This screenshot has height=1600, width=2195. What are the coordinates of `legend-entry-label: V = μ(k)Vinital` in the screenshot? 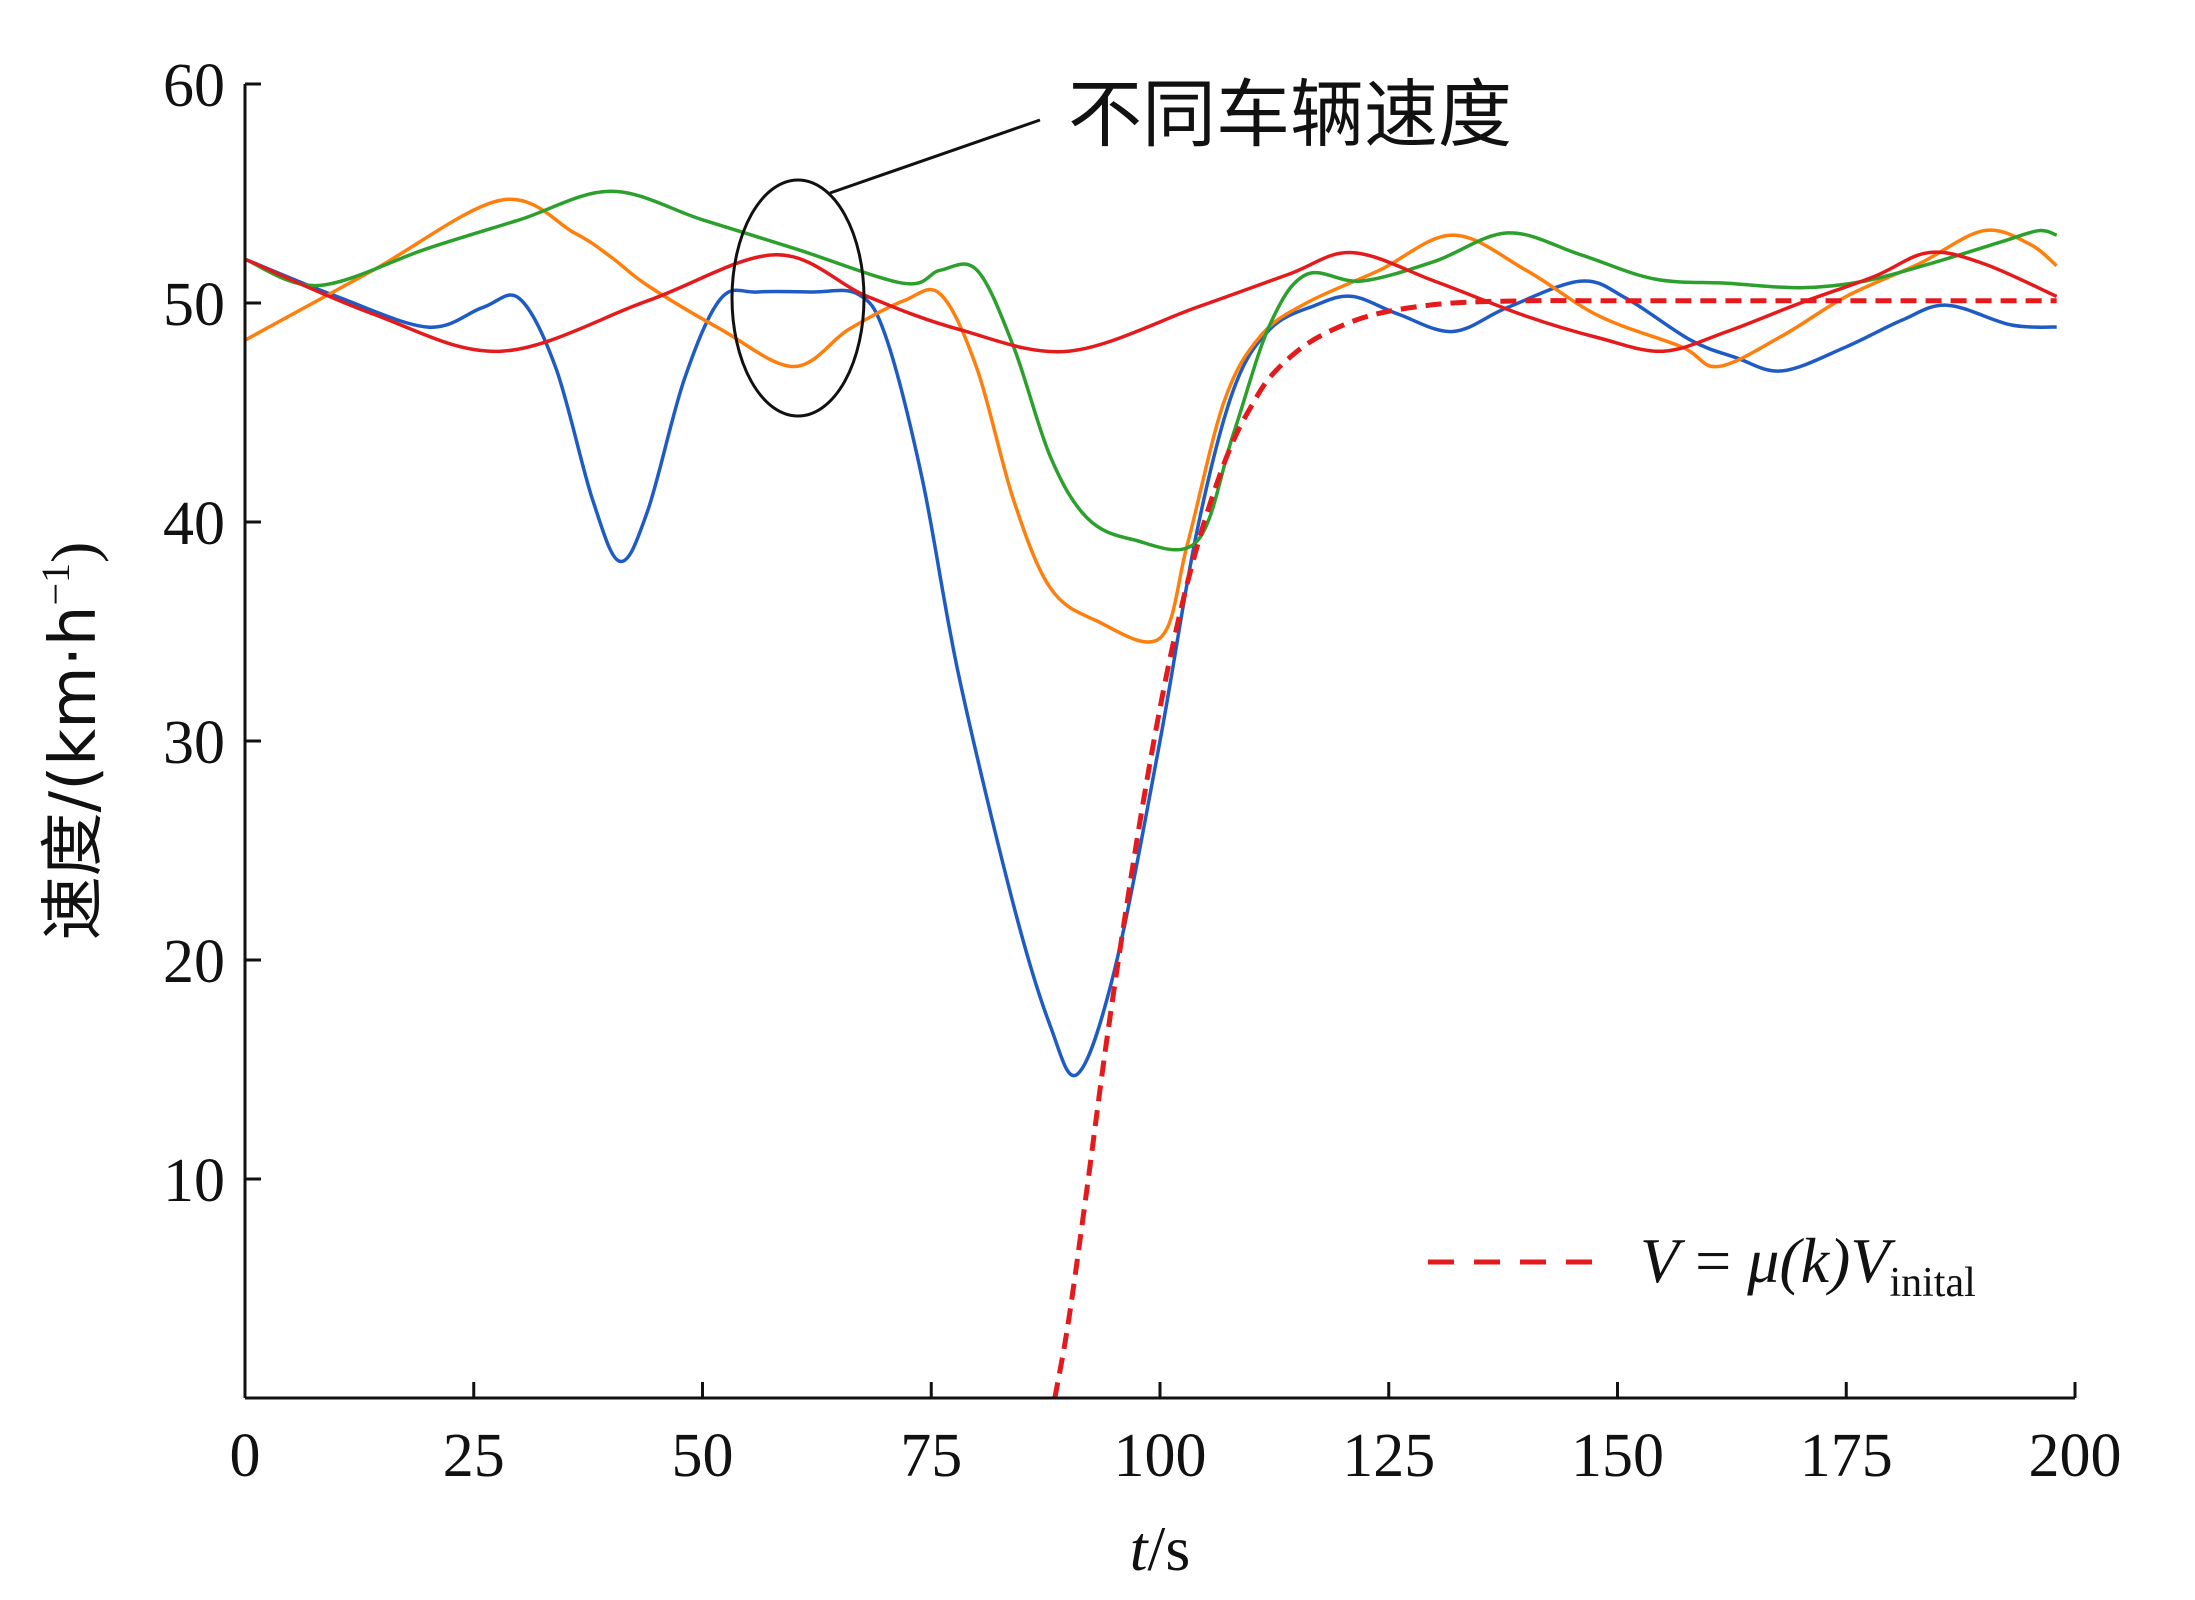 It's located at (1808, 1265).